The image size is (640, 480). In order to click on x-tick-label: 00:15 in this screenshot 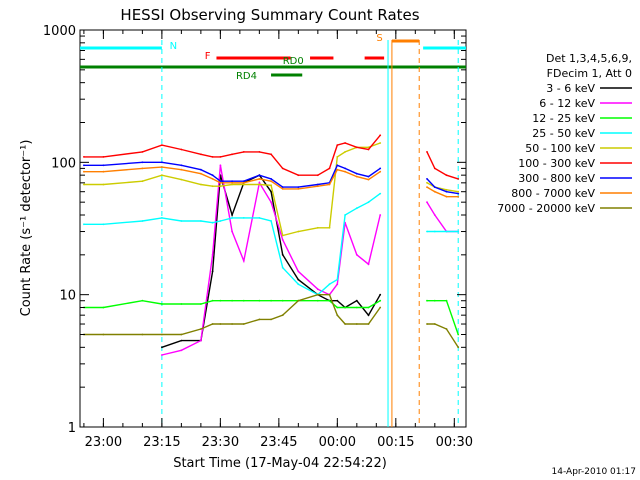, I will do `click(395, 442)`.